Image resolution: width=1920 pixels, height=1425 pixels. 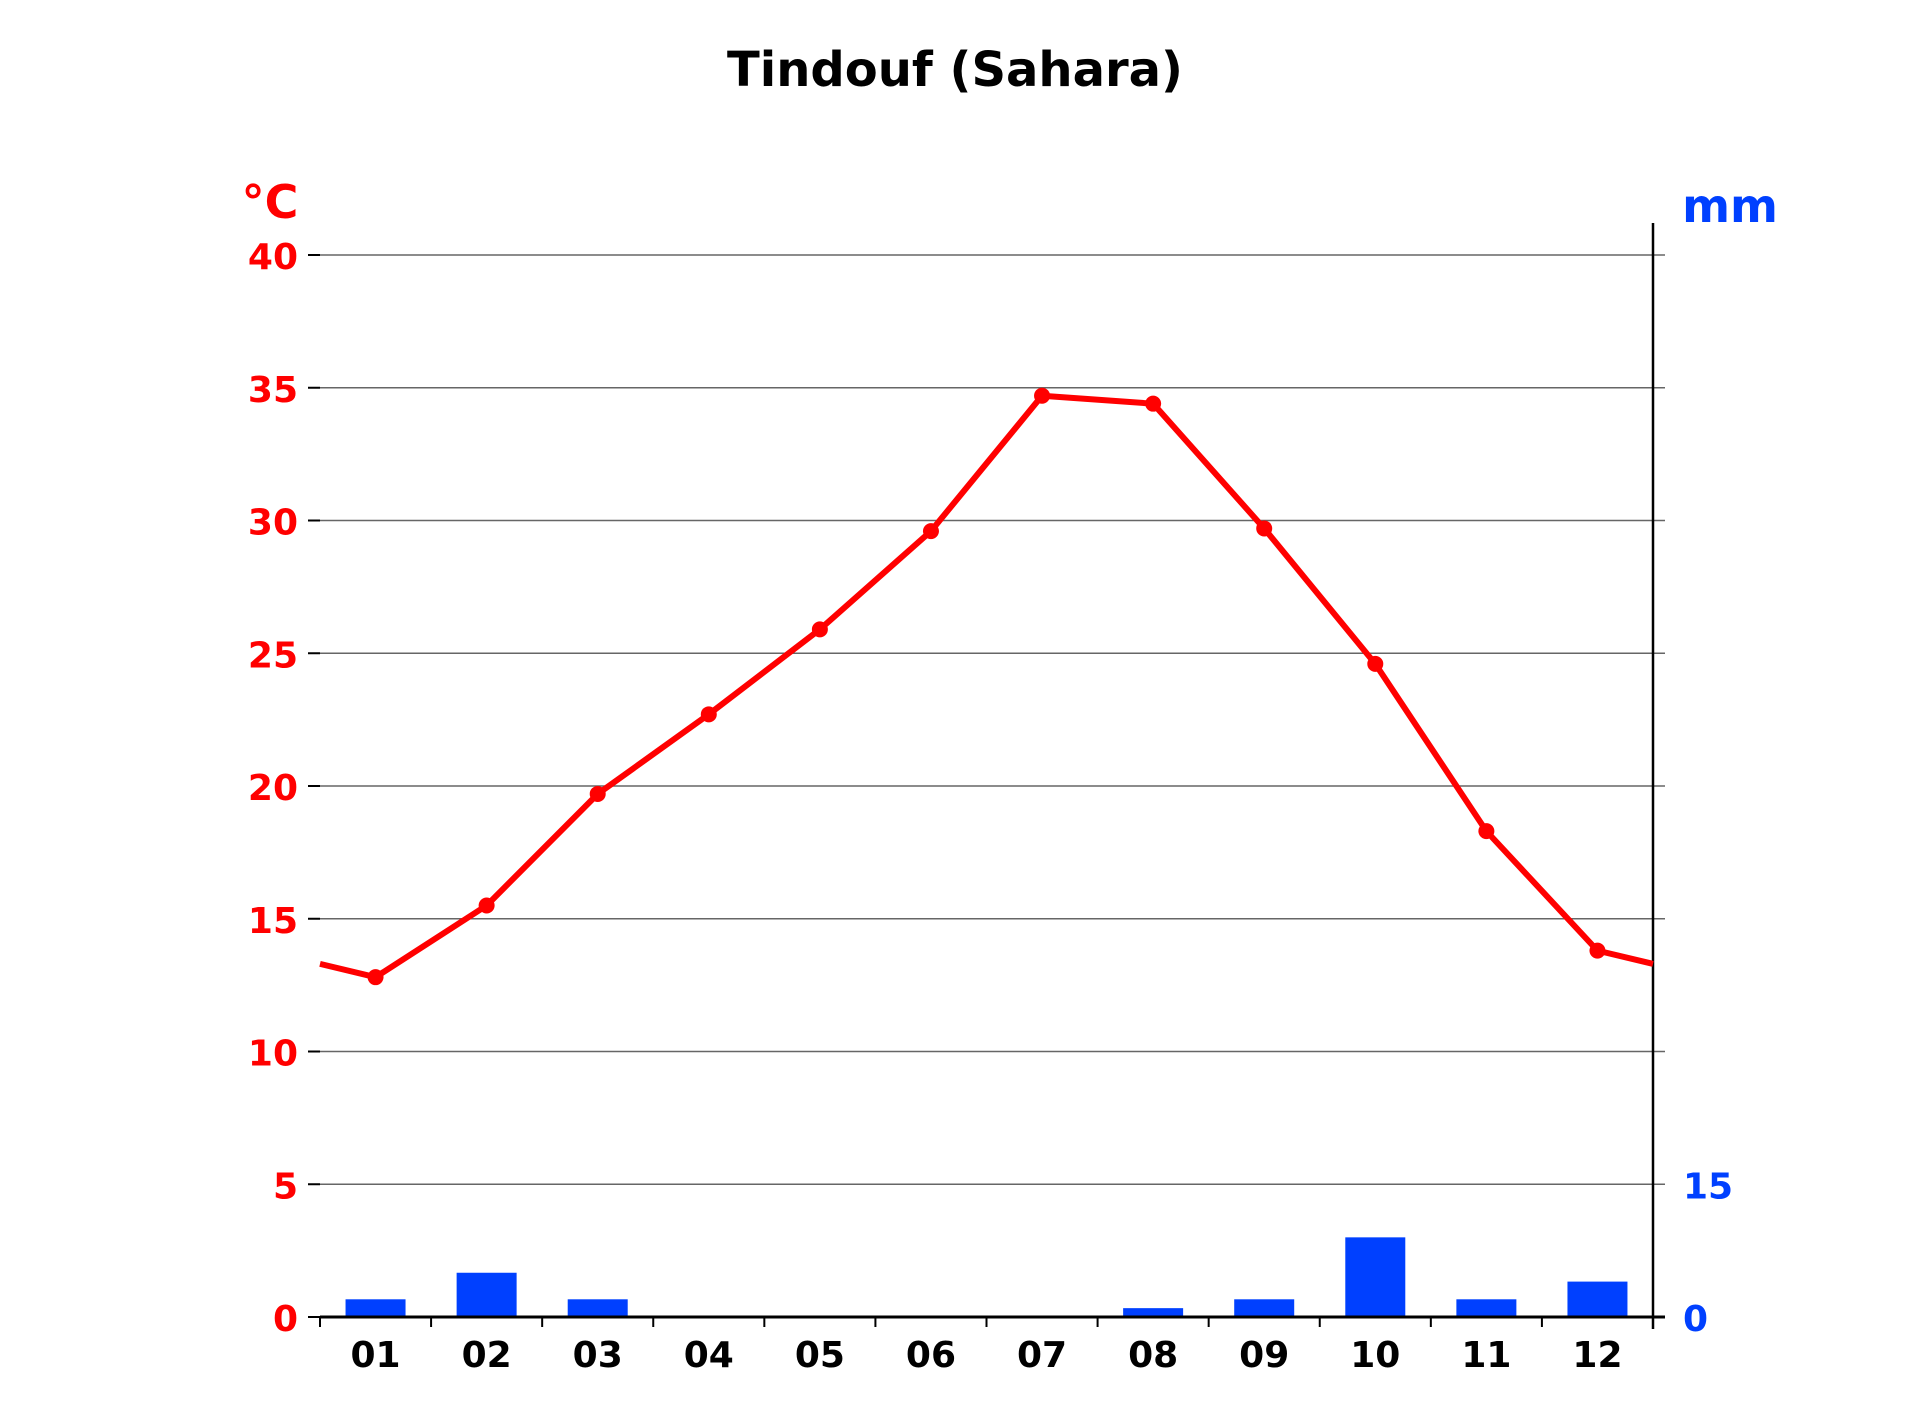 I want to click on precipitation-bars, so click(x=986, y=1277).